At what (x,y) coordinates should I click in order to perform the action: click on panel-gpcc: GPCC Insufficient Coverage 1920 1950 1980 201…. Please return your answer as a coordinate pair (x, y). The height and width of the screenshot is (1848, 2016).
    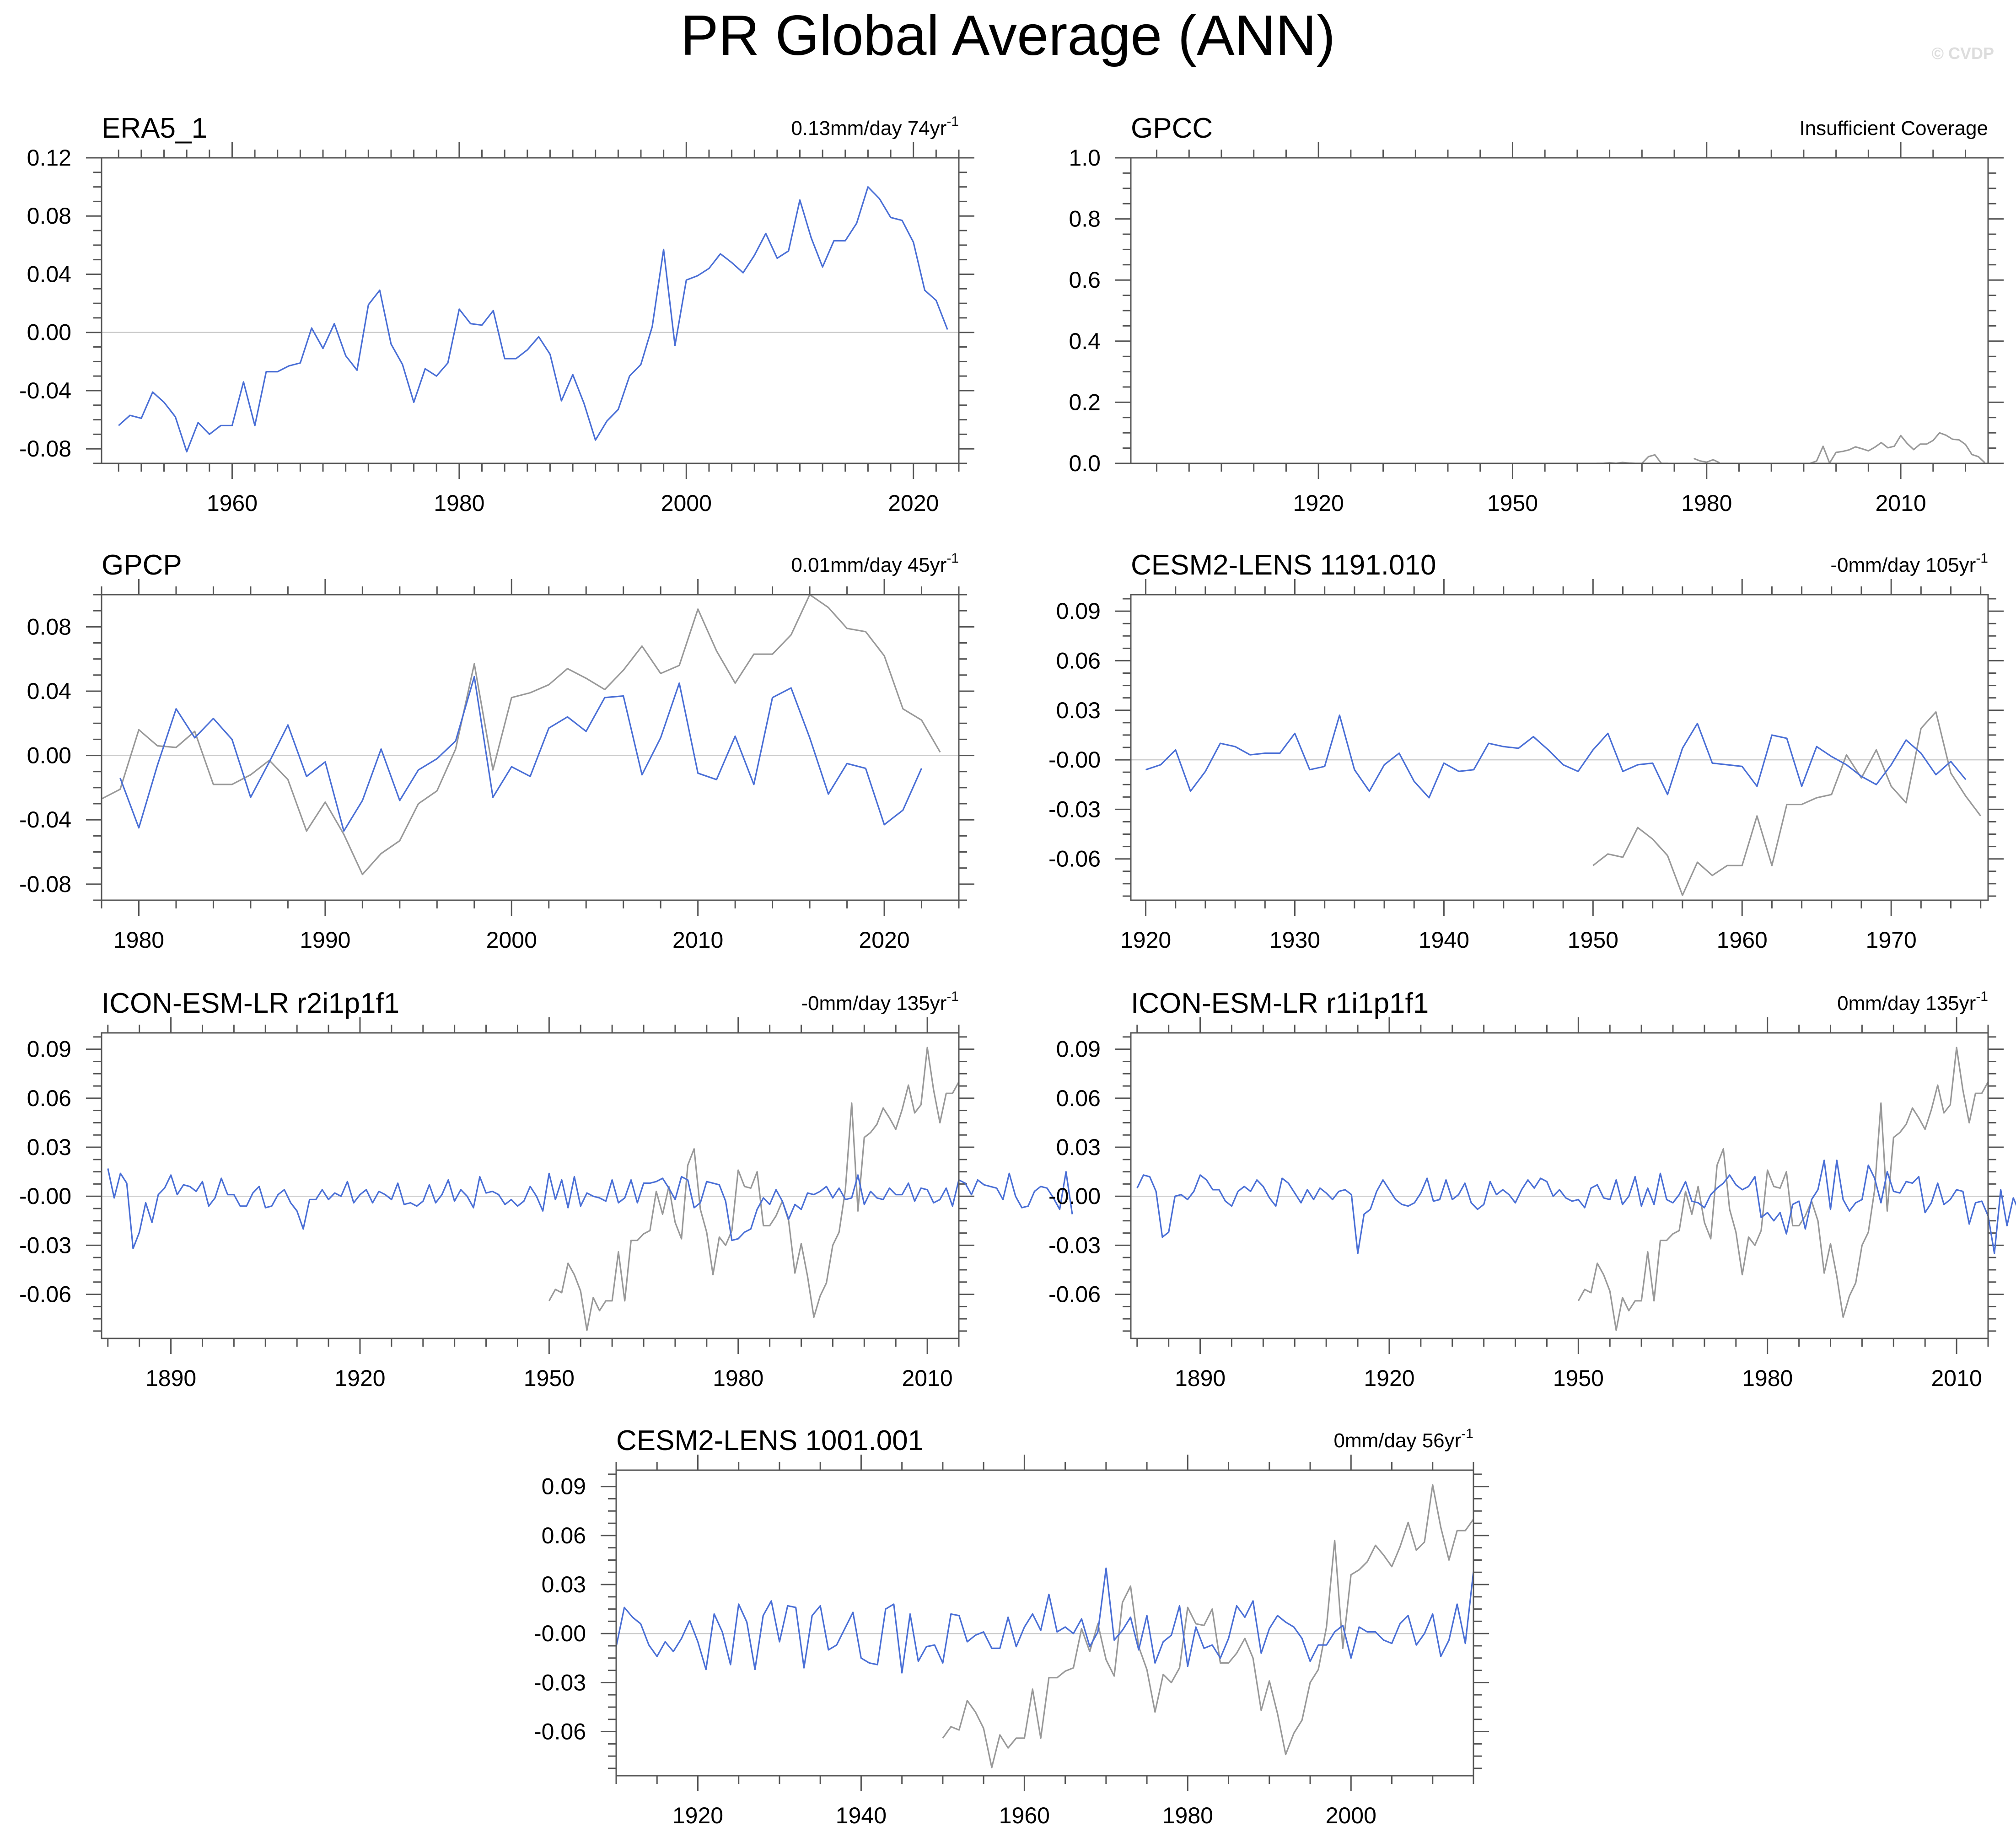
    Looking at the image, I should click on (1515, 309).